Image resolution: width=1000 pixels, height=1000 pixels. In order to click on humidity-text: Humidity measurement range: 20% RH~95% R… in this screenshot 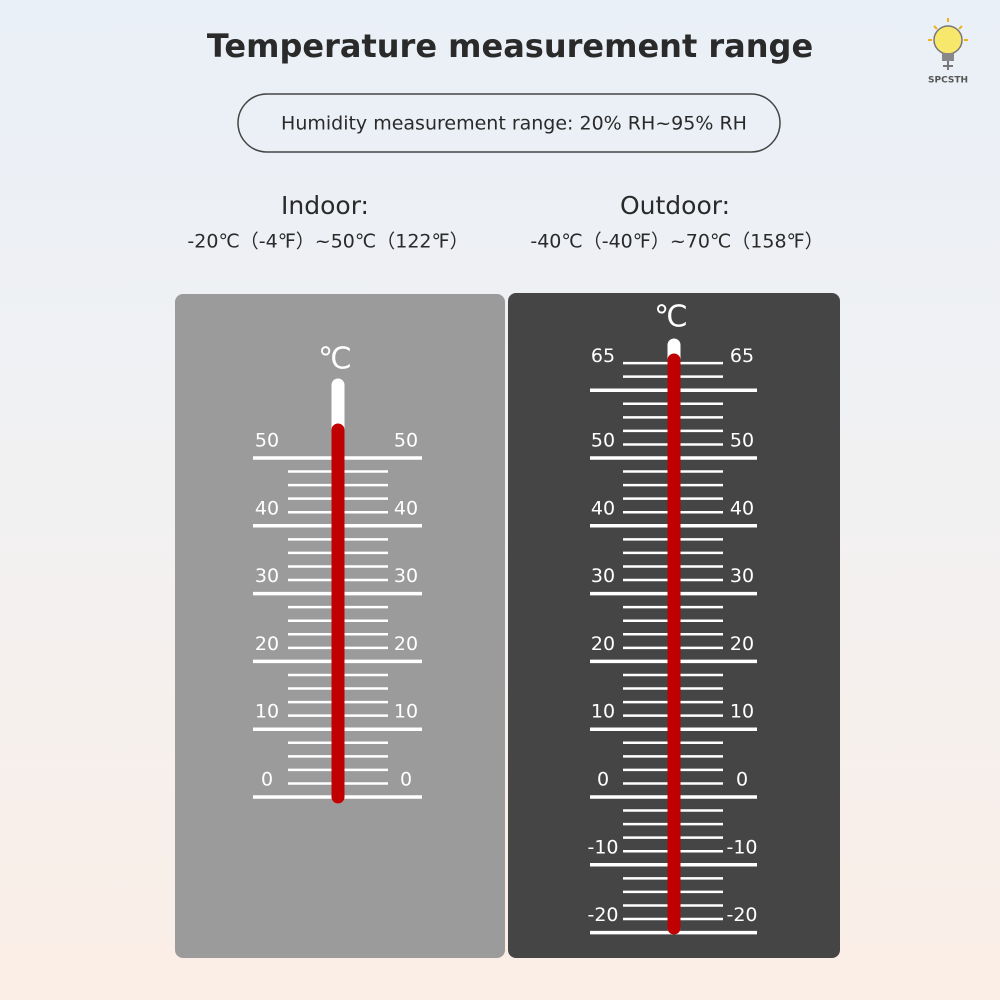, I will do `click(514, 124)`.